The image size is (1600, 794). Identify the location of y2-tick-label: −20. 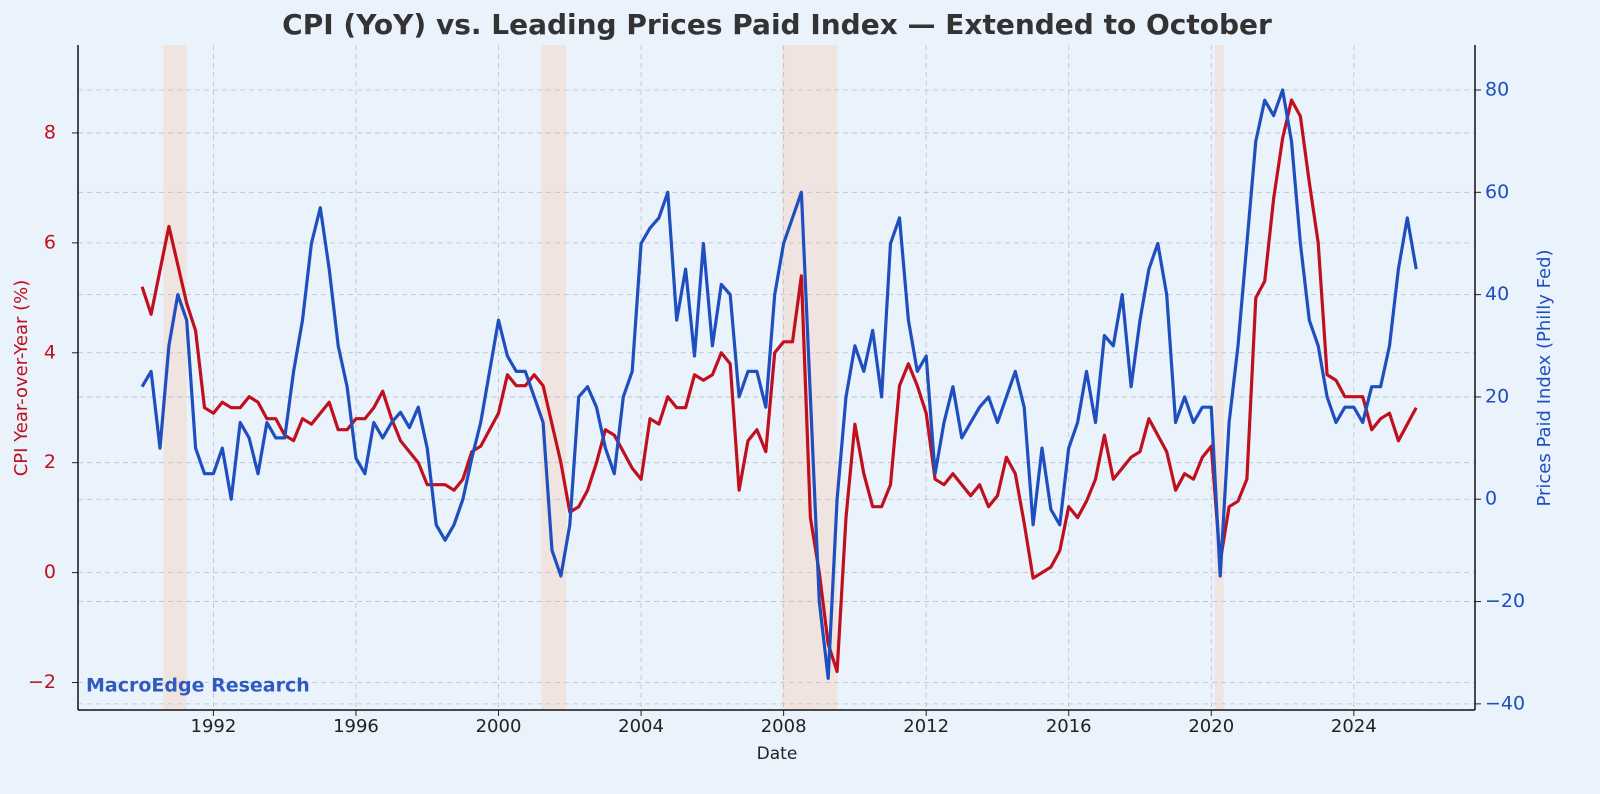
(1505, 601).